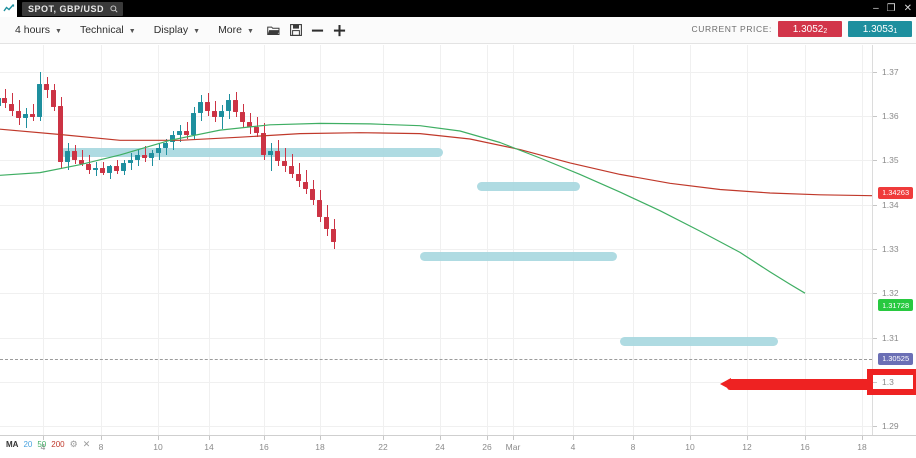 The height and width of the screenshot is (458, 916). What do you see at coordinates (158, 447) in the screenshot?
I see `time-tick-label: 10` at bounding box center [158, 447].